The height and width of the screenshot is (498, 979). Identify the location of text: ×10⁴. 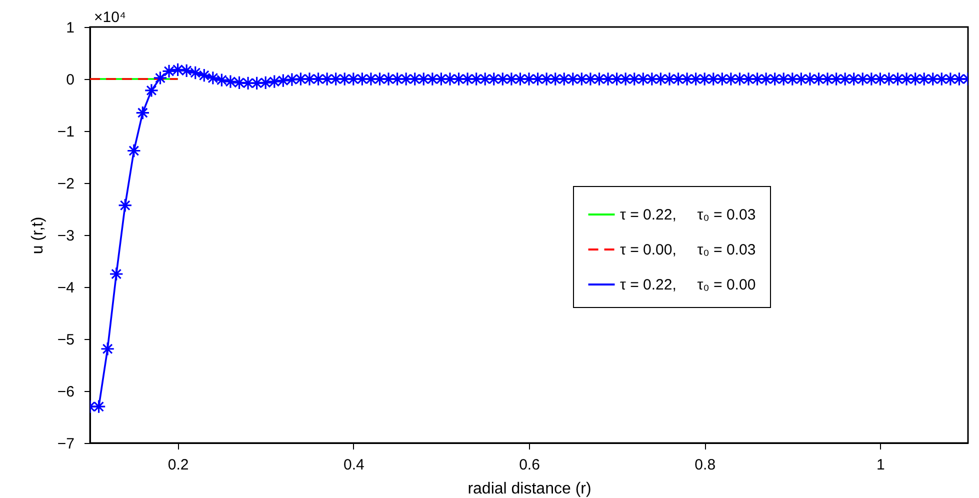
(110, 17).